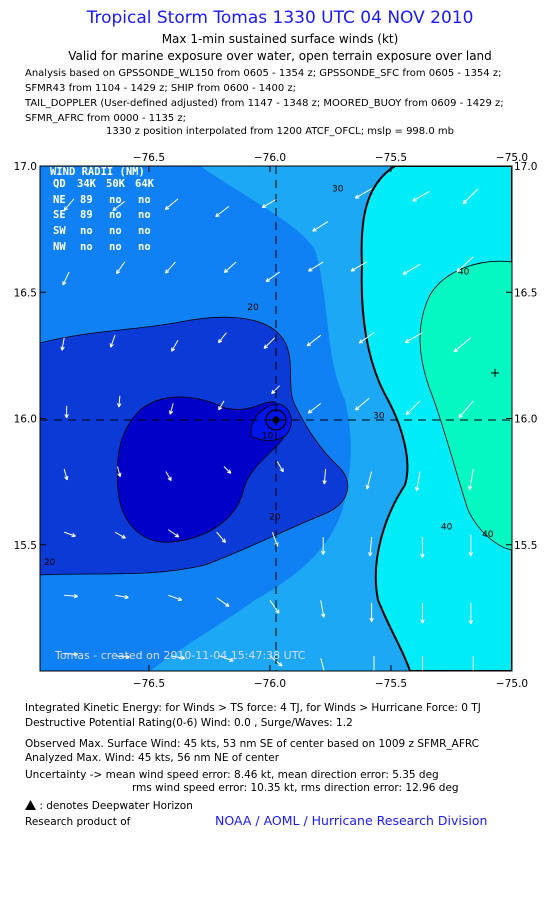 The image size is (560, 915). I want to click on analysis-line: SFMR_AFRC from 0000 - 1135 z;, so click(105, 118).